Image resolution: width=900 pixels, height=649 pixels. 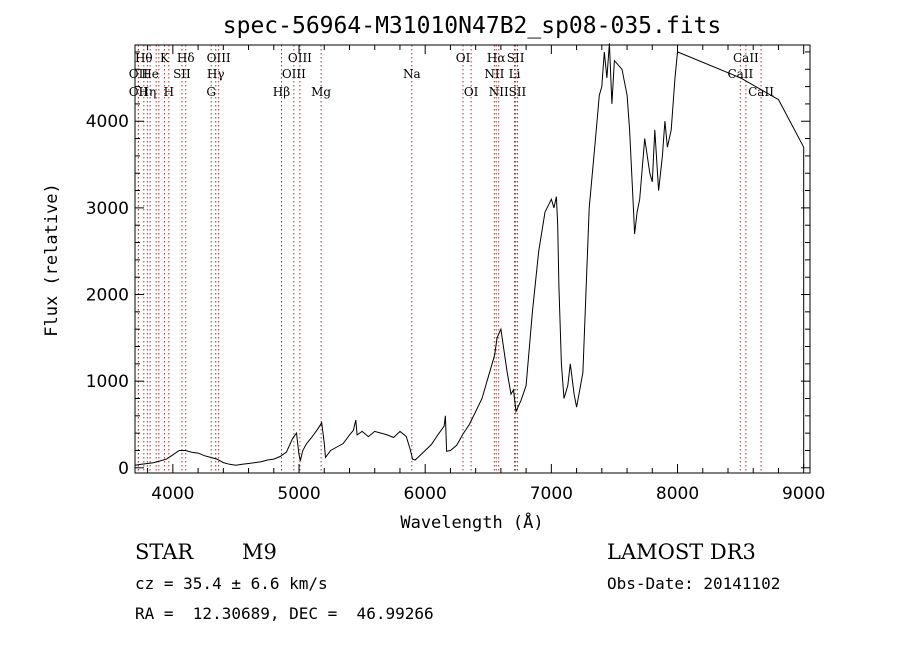 I want to click on object-subclass: M9, so click(x=259, y=552).